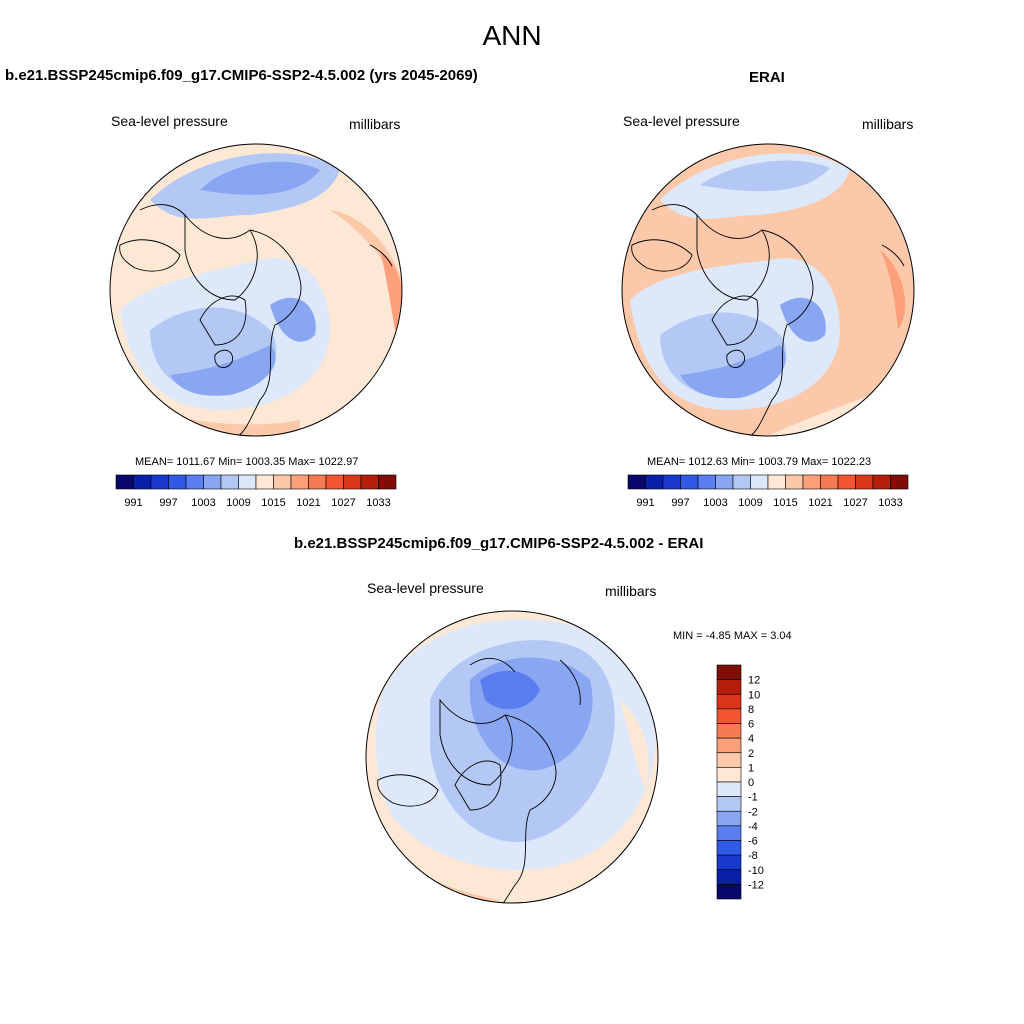  I want to click on model-units-label: millibars, so click(375, 124).